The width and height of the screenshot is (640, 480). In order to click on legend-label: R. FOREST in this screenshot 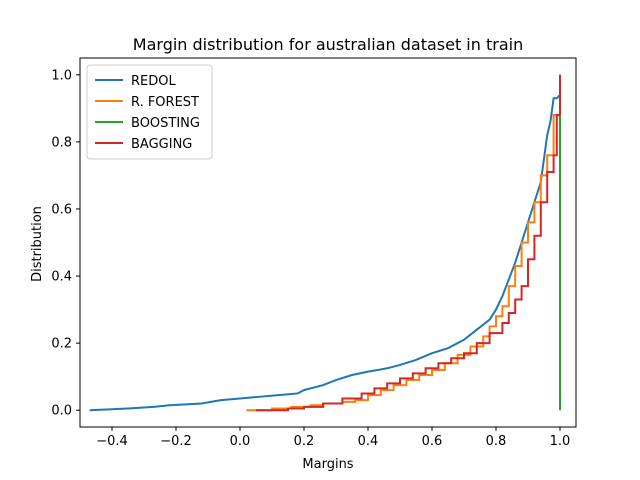, I will do `click(165, 102)`.